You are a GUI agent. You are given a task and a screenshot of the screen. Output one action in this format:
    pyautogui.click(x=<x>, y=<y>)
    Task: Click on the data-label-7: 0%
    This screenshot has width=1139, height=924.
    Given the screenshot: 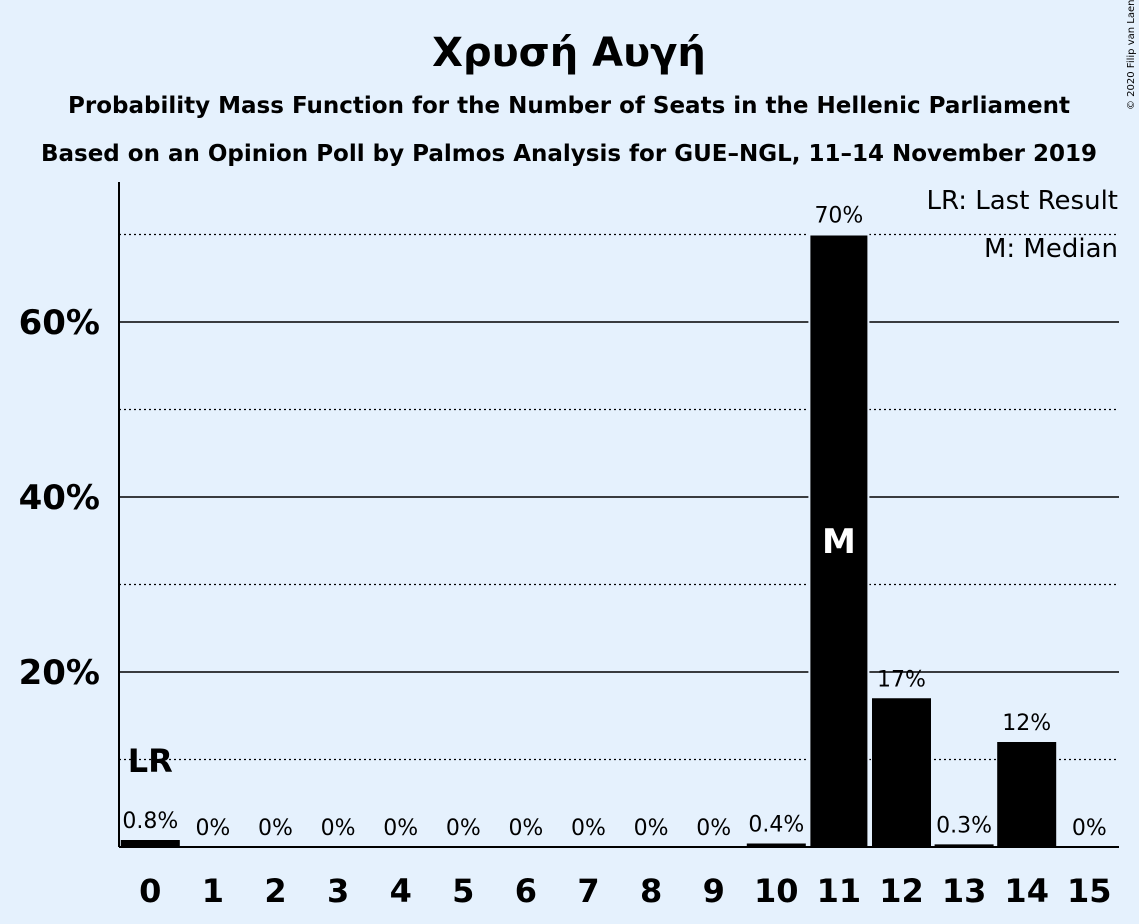 What is the action you would take?
    pyautogui.click(x=588, y=828)
    